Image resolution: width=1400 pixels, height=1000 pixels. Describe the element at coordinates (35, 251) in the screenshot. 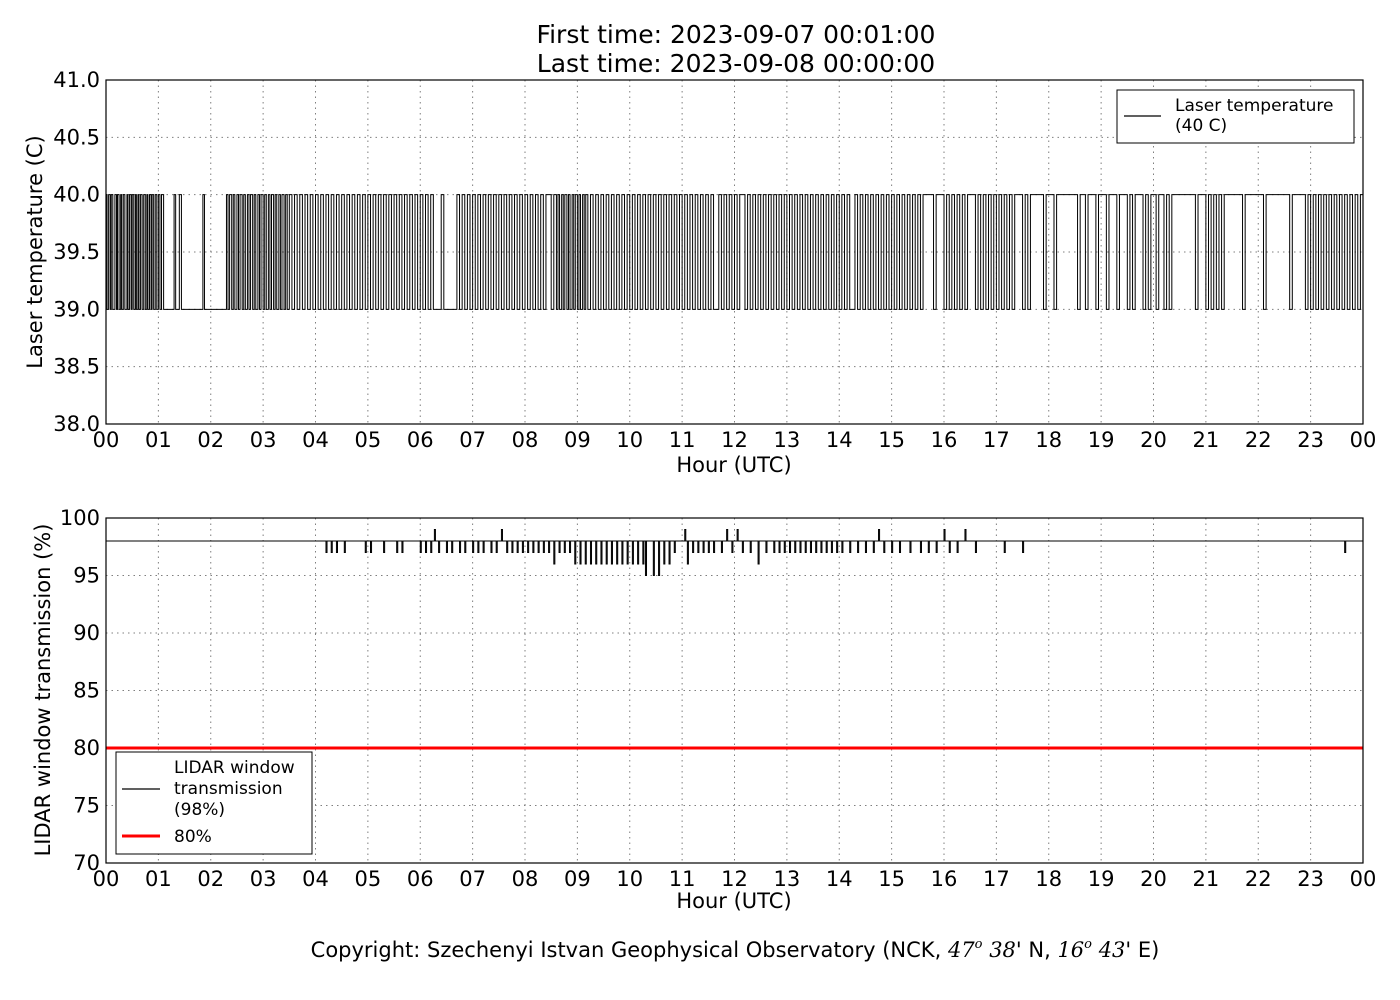

I see `y-axis-label: Laser temperature (C)` at that location.